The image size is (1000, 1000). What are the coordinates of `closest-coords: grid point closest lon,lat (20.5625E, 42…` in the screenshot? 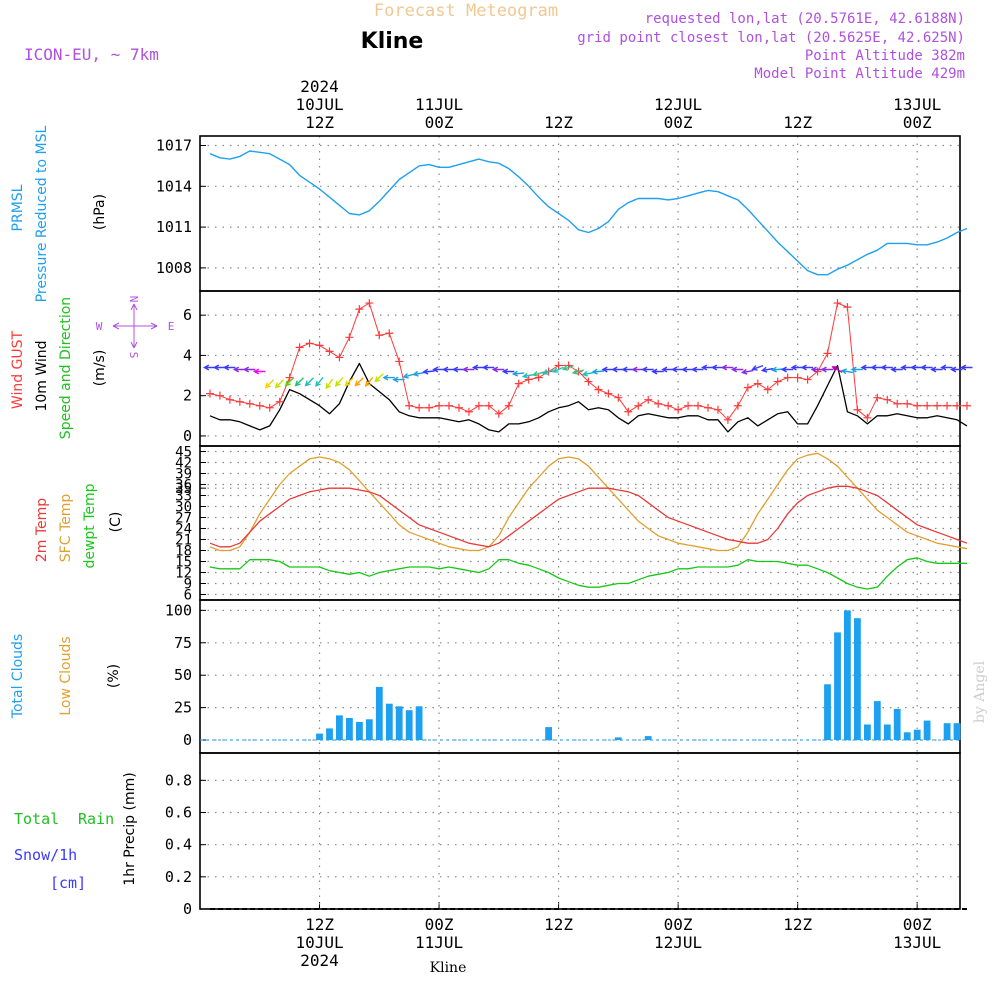 It's located at (771, 38).